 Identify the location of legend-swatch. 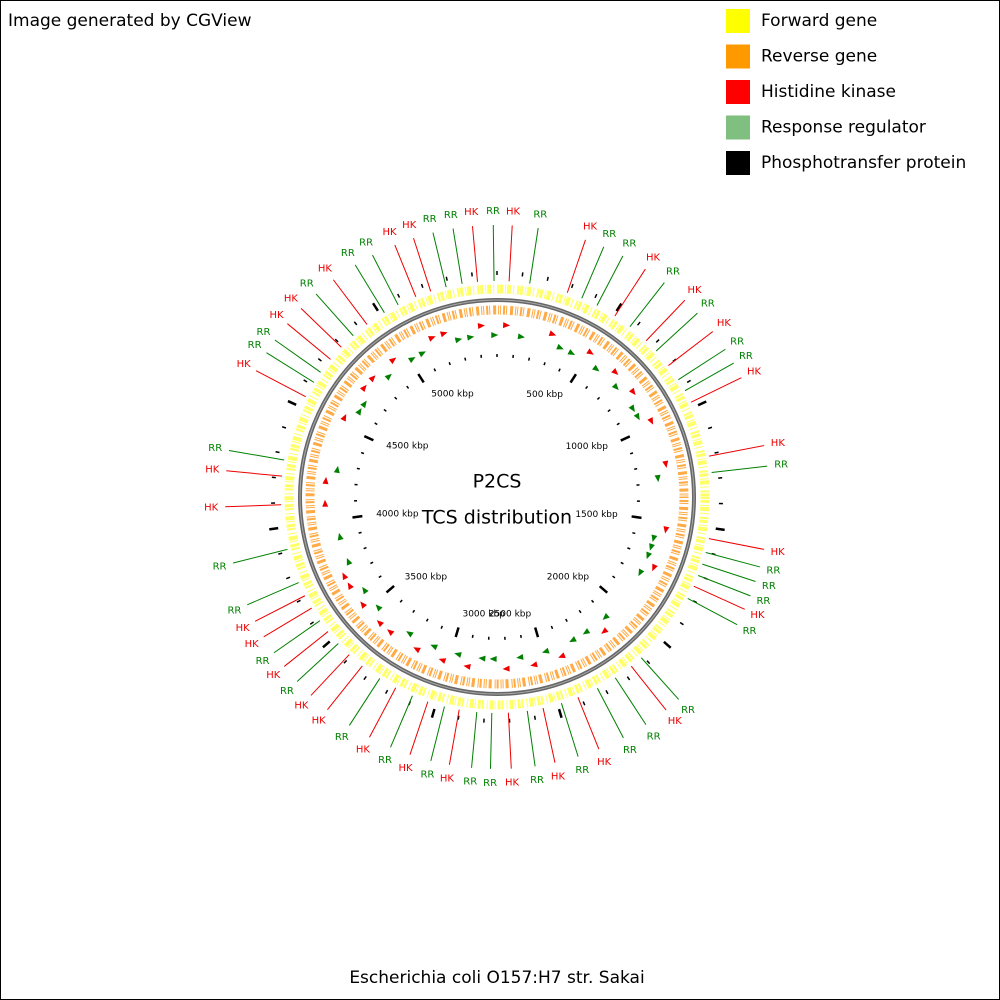
(738, 21).